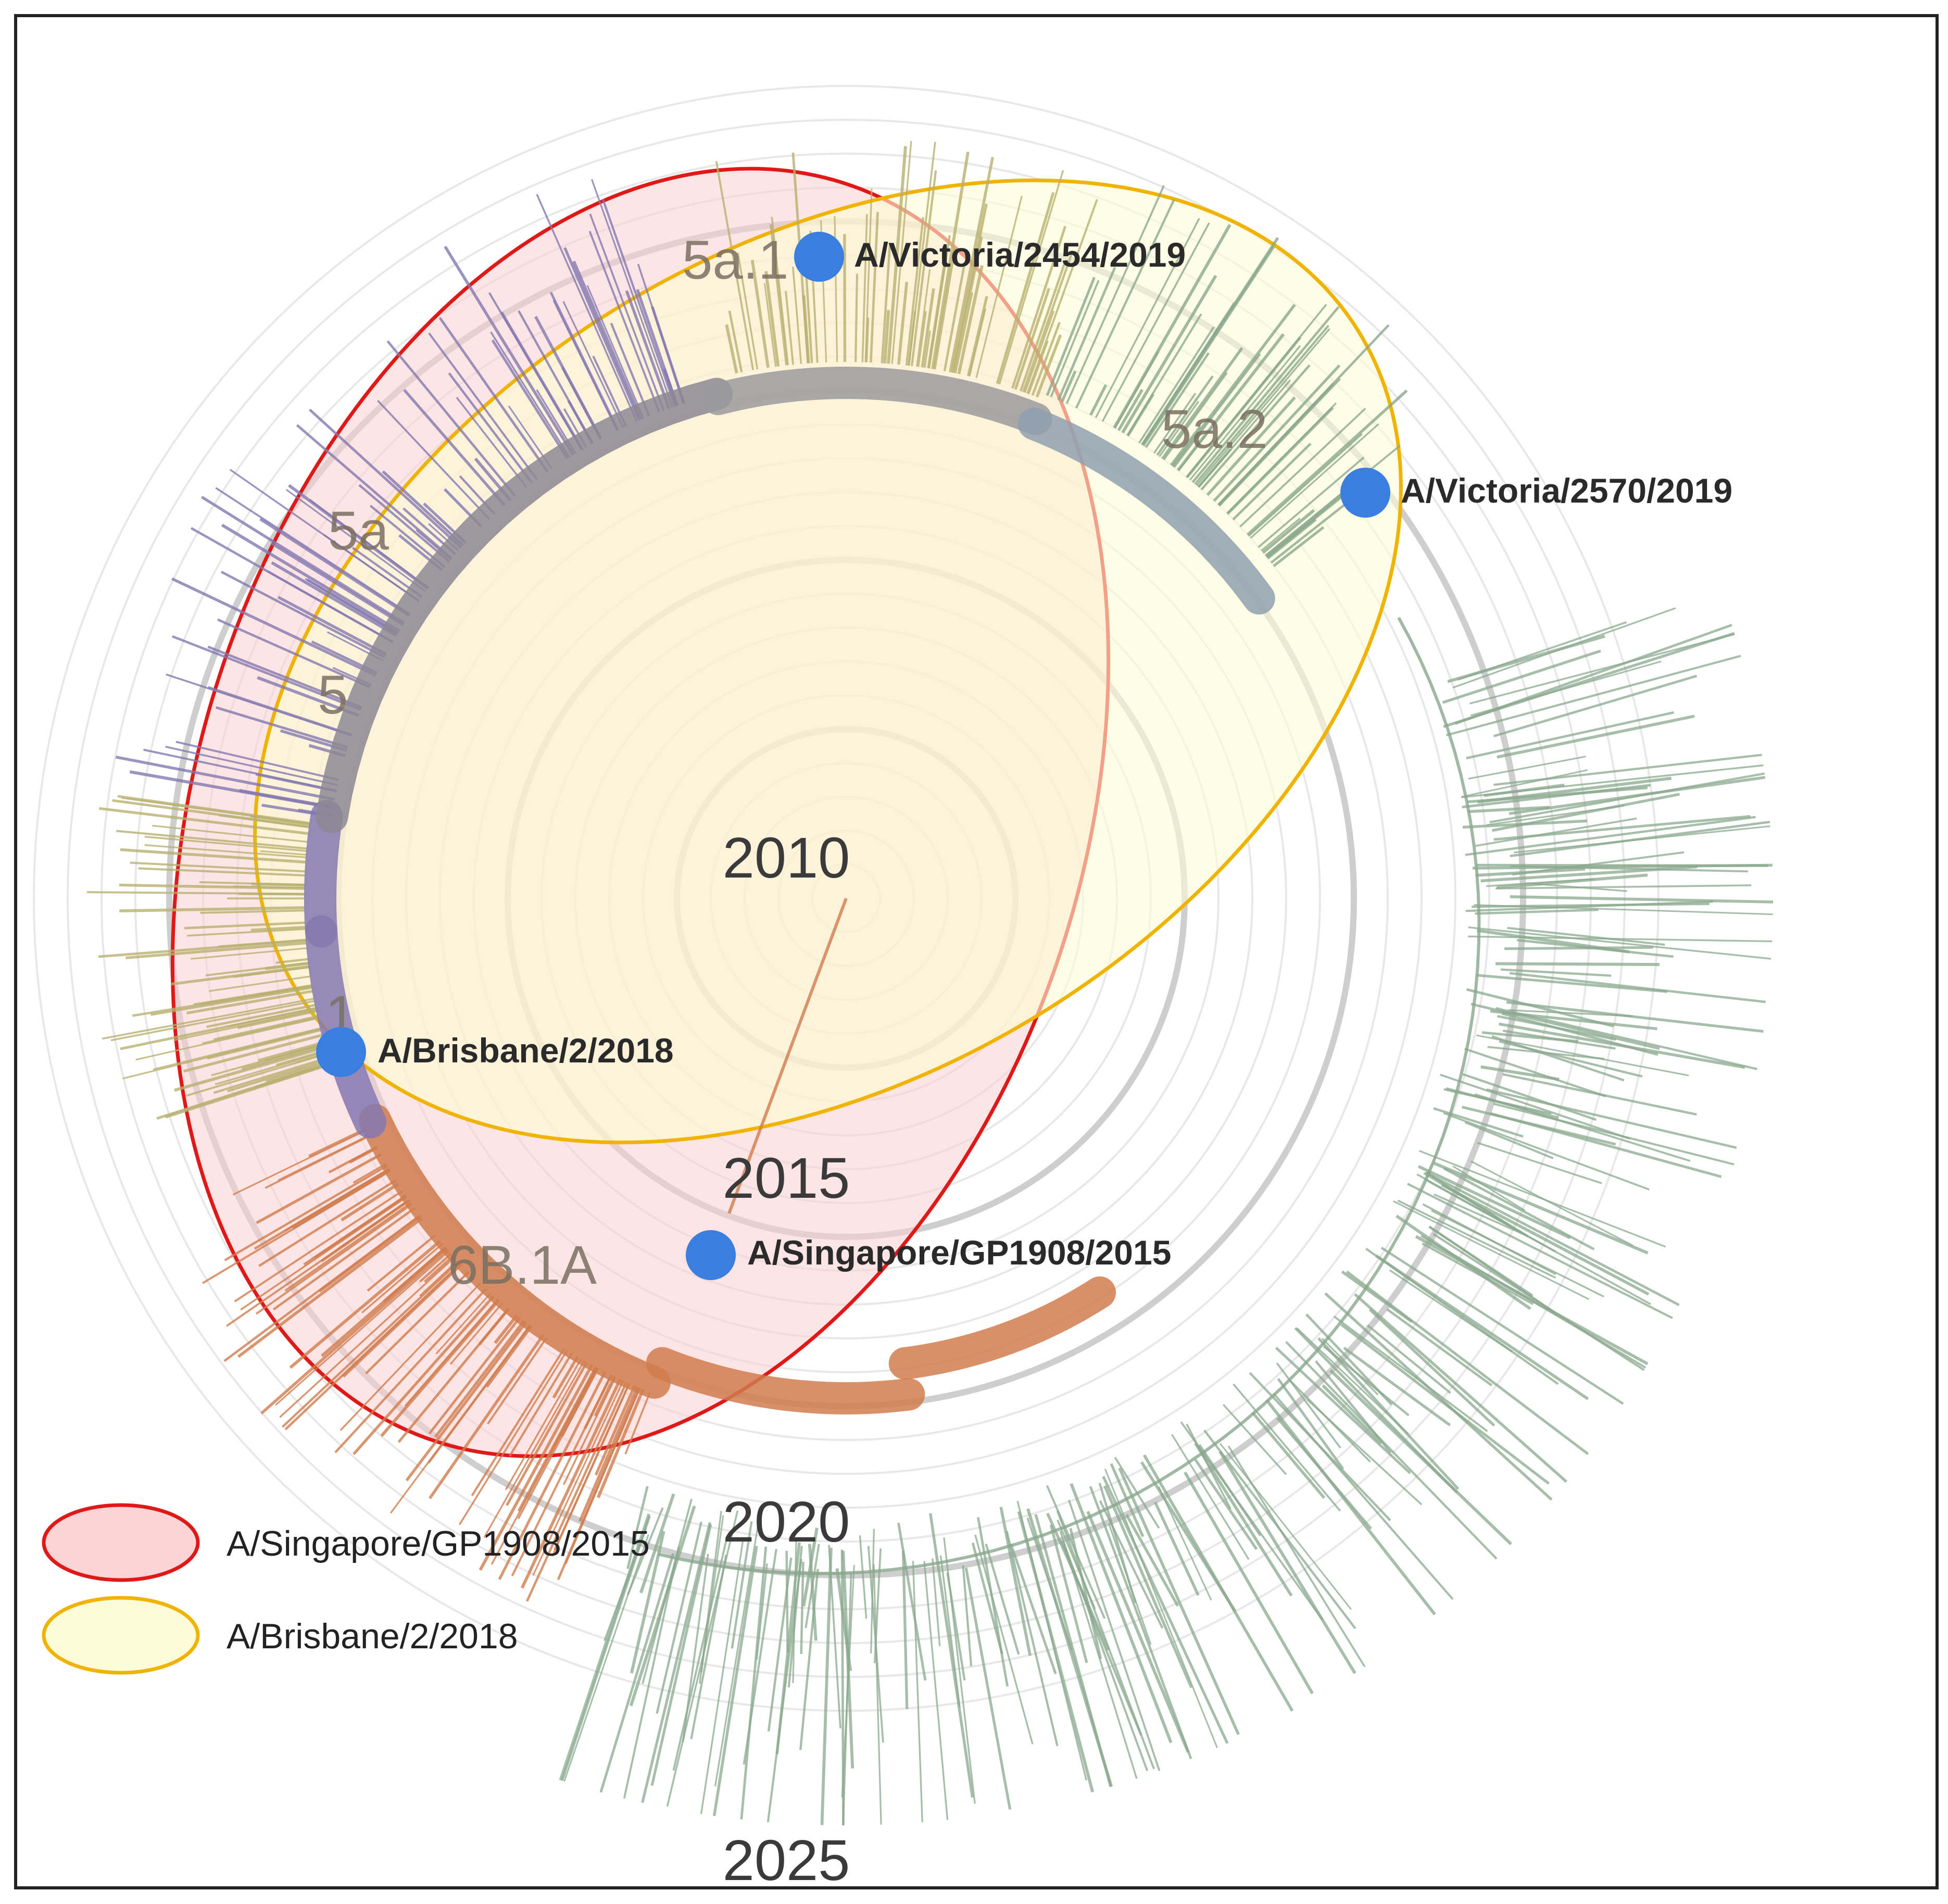 This screenshot has height=1904, width=1948. Describe the element at coordinates (333, 695) in the screenshot. I see `clade-label-5: 5` at that location.